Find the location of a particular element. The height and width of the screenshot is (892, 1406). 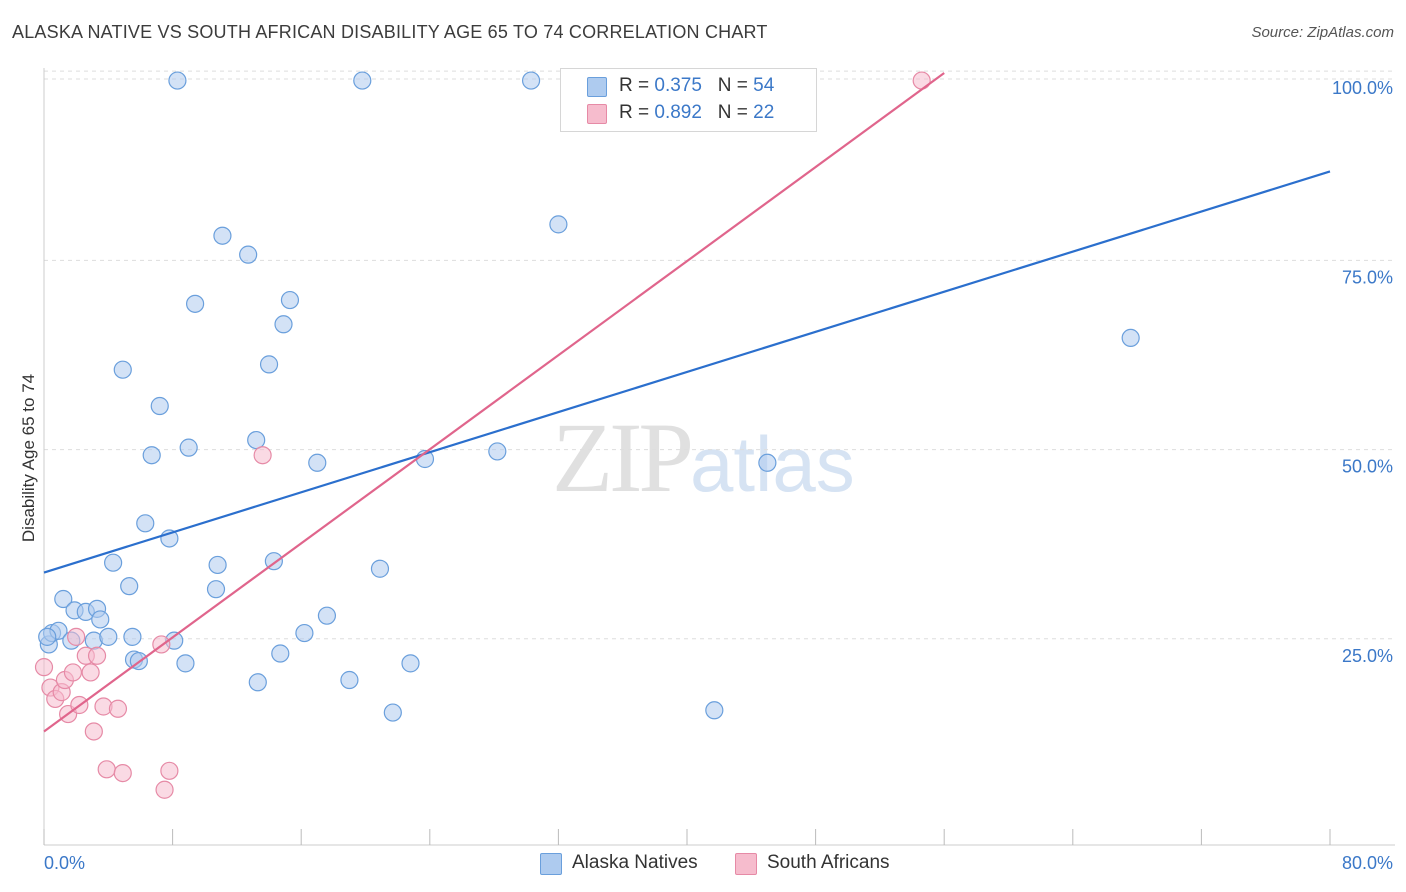

legend-label-alaska-natives: Alaska Natives is located at coordinates (635, 862).